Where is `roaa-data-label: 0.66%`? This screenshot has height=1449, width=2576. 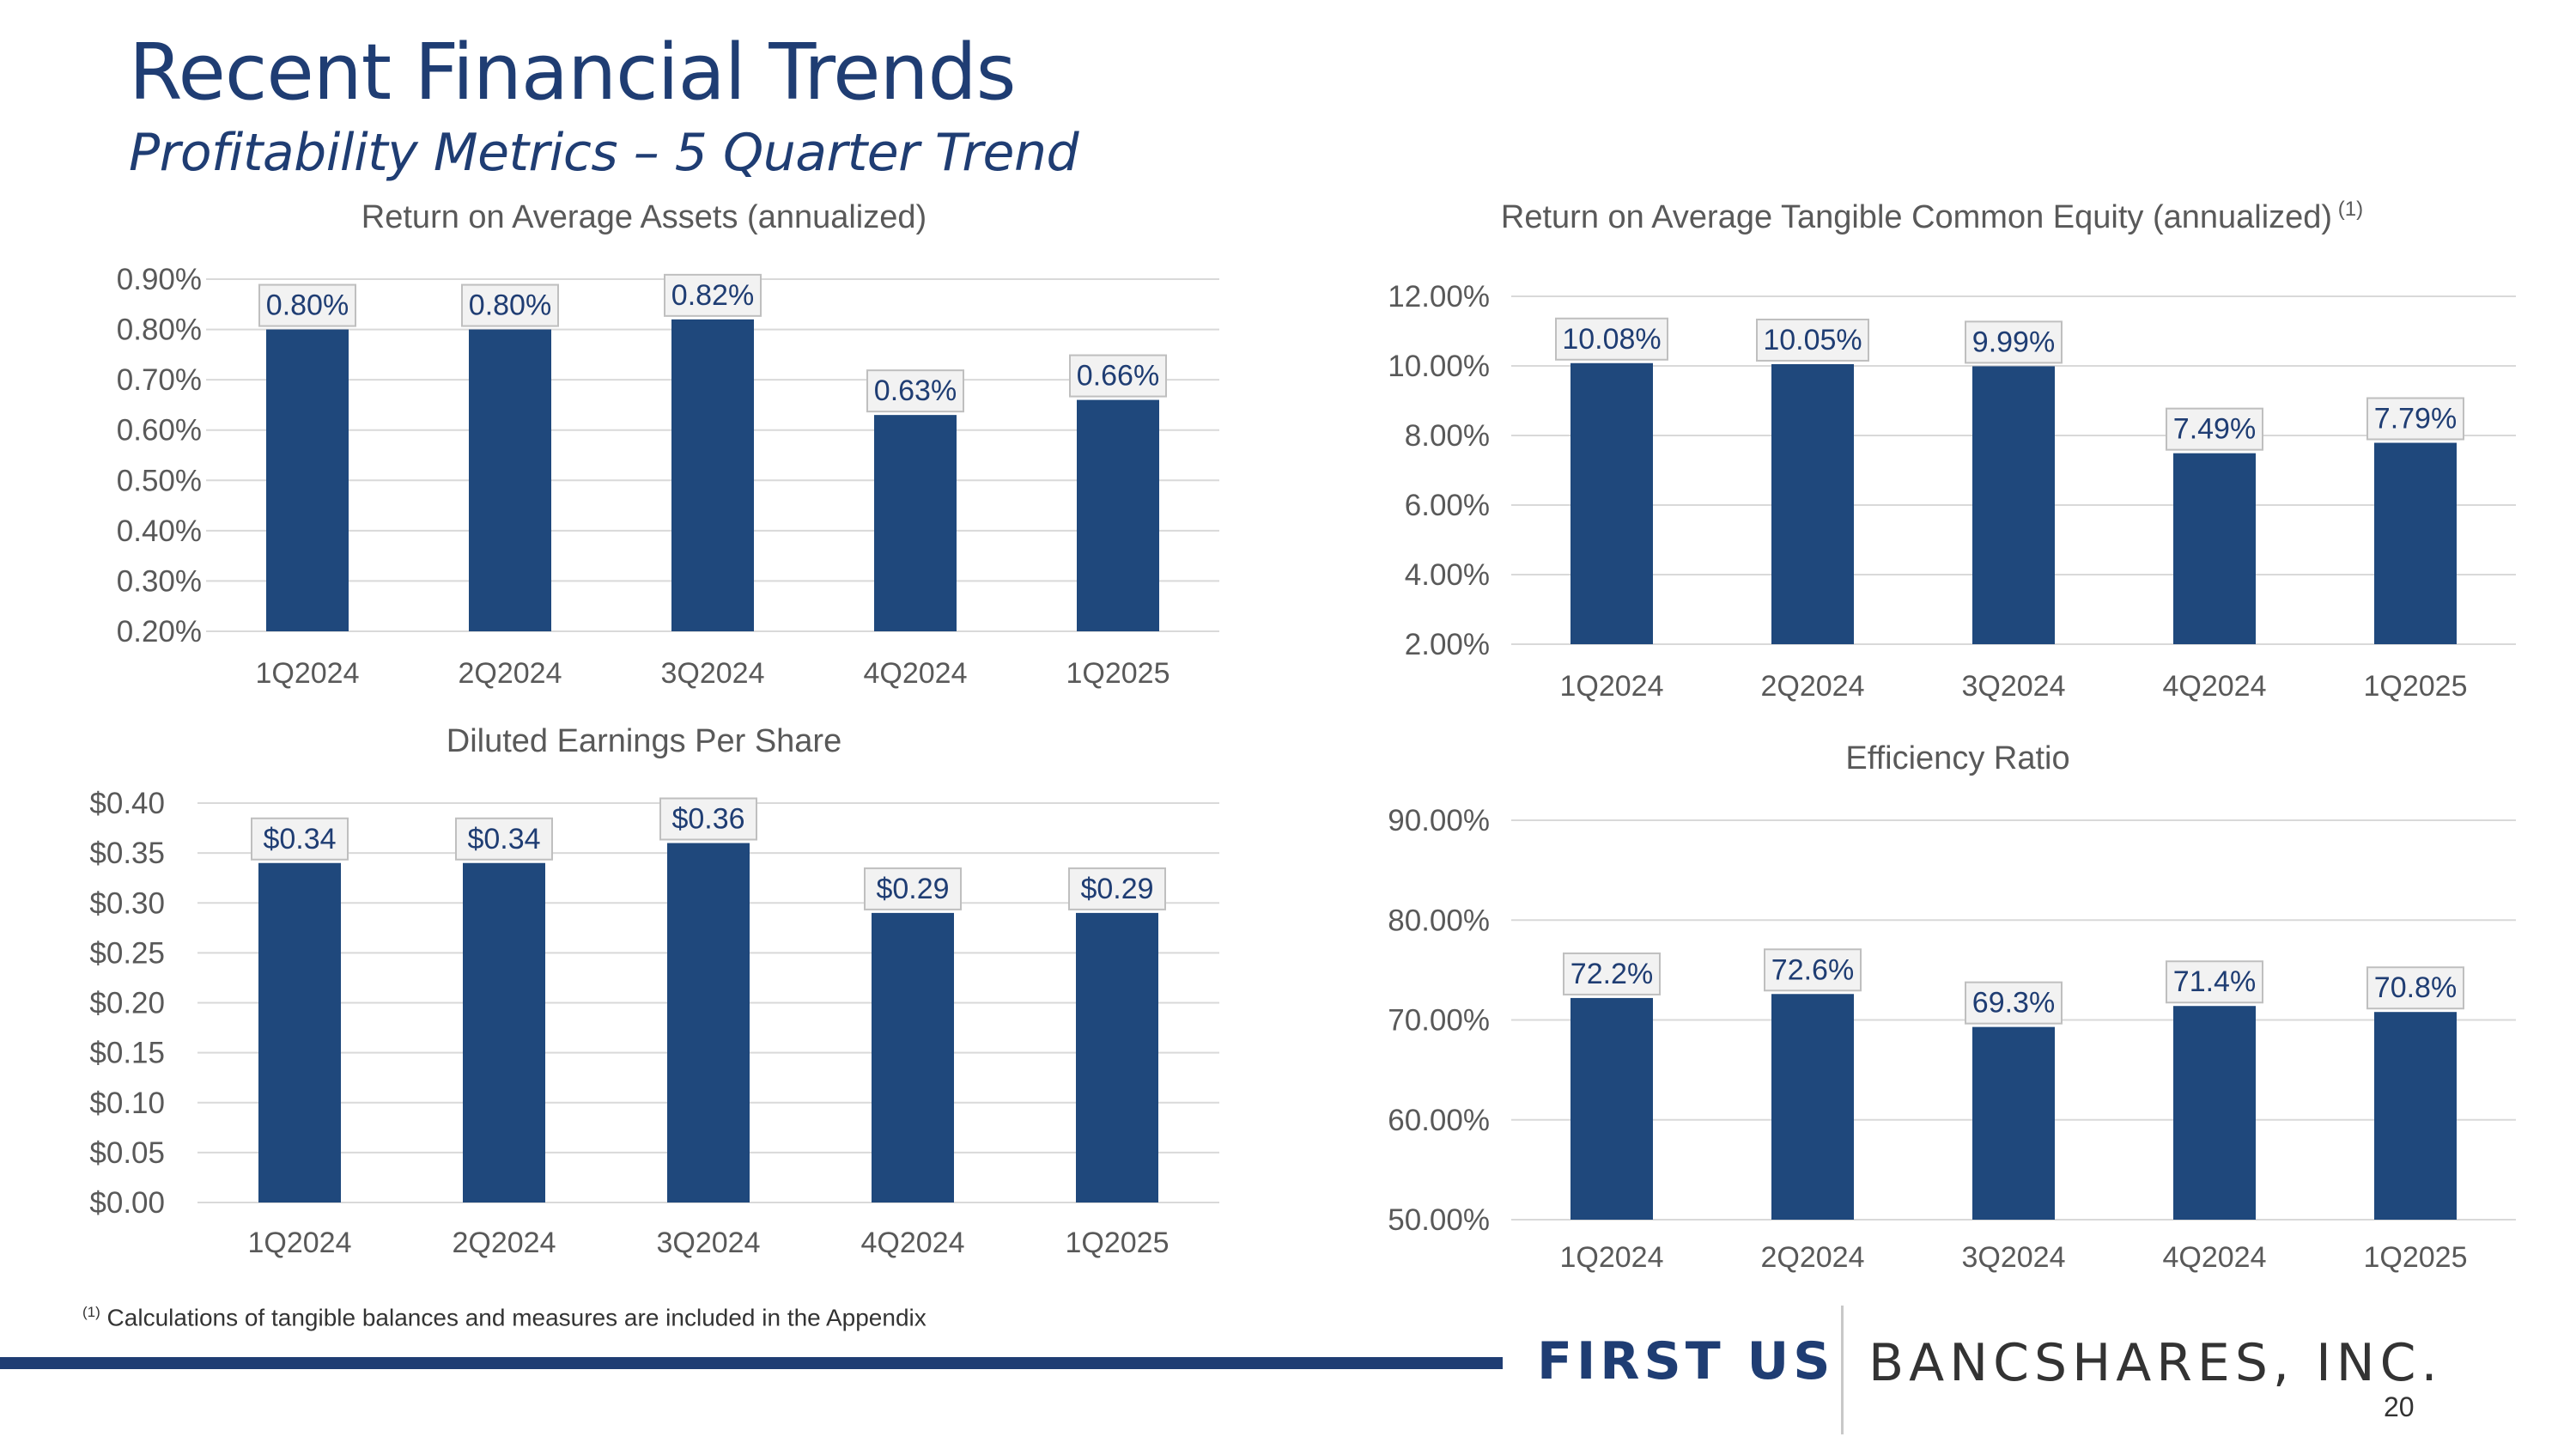
roaa-data-label: 0.66% is located at coordinates (1118, 376).